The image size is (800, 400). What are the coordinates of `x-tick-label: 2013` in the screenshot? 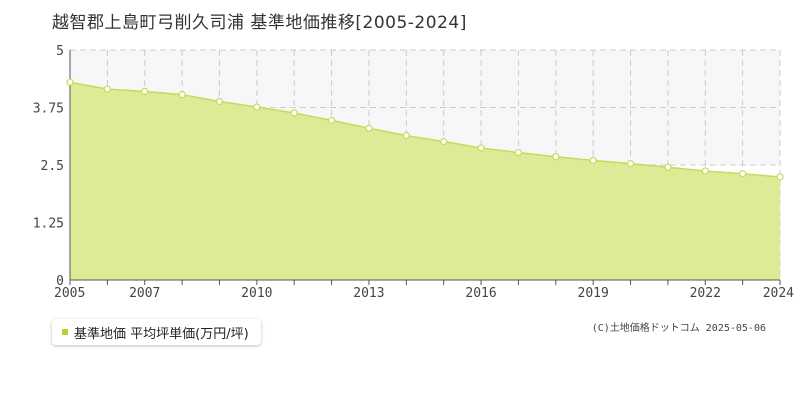 It's located at (368, 293).